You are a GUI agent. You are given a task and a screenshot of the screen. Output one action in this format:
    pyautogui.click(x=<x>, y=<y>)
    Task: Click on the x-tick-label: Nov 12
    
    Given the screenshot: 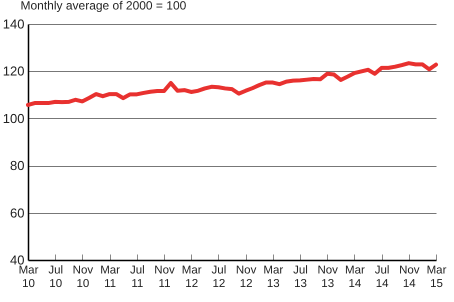 What is the action you would take?
    pyautogui.click(x=246, y=277)
    